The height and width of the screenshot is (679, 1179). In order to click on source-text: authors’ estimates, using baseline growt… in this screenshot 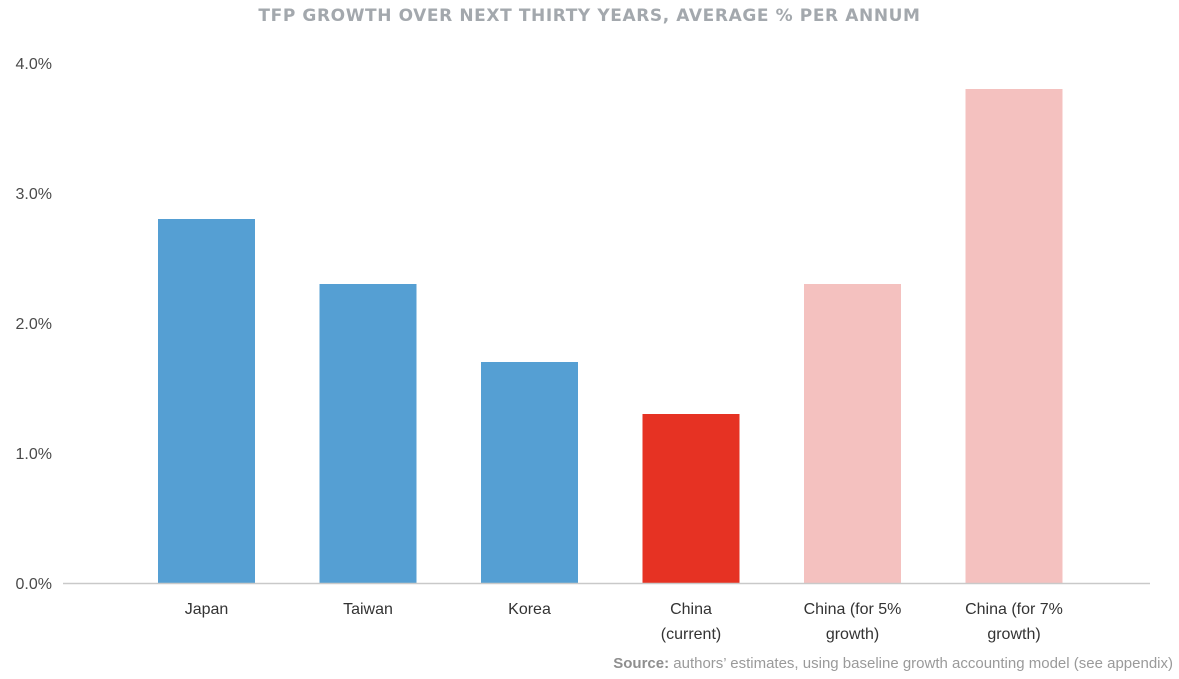, I will do `click(923, 663)`.